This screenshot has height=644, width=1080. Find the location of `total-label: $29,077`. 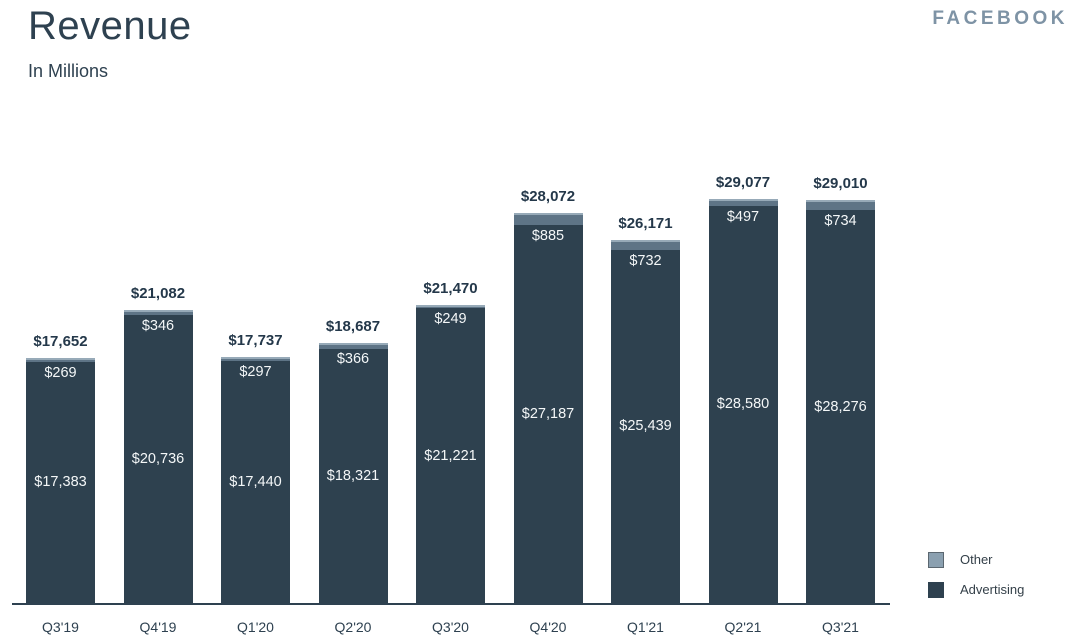

total-label: $29,077 is located at coordinates (743, 183).